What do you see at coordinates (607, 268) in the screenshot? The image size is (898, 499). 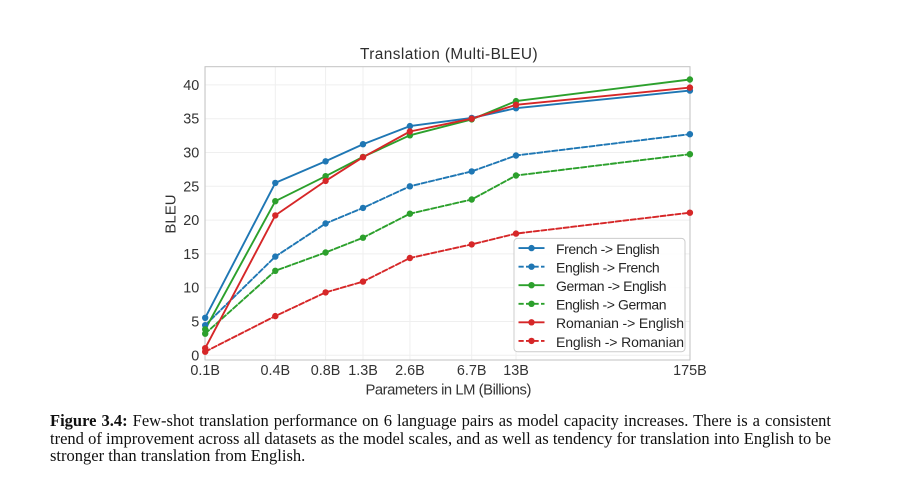 I see `svg-text: English -> French` at bounding box center [607, 268].